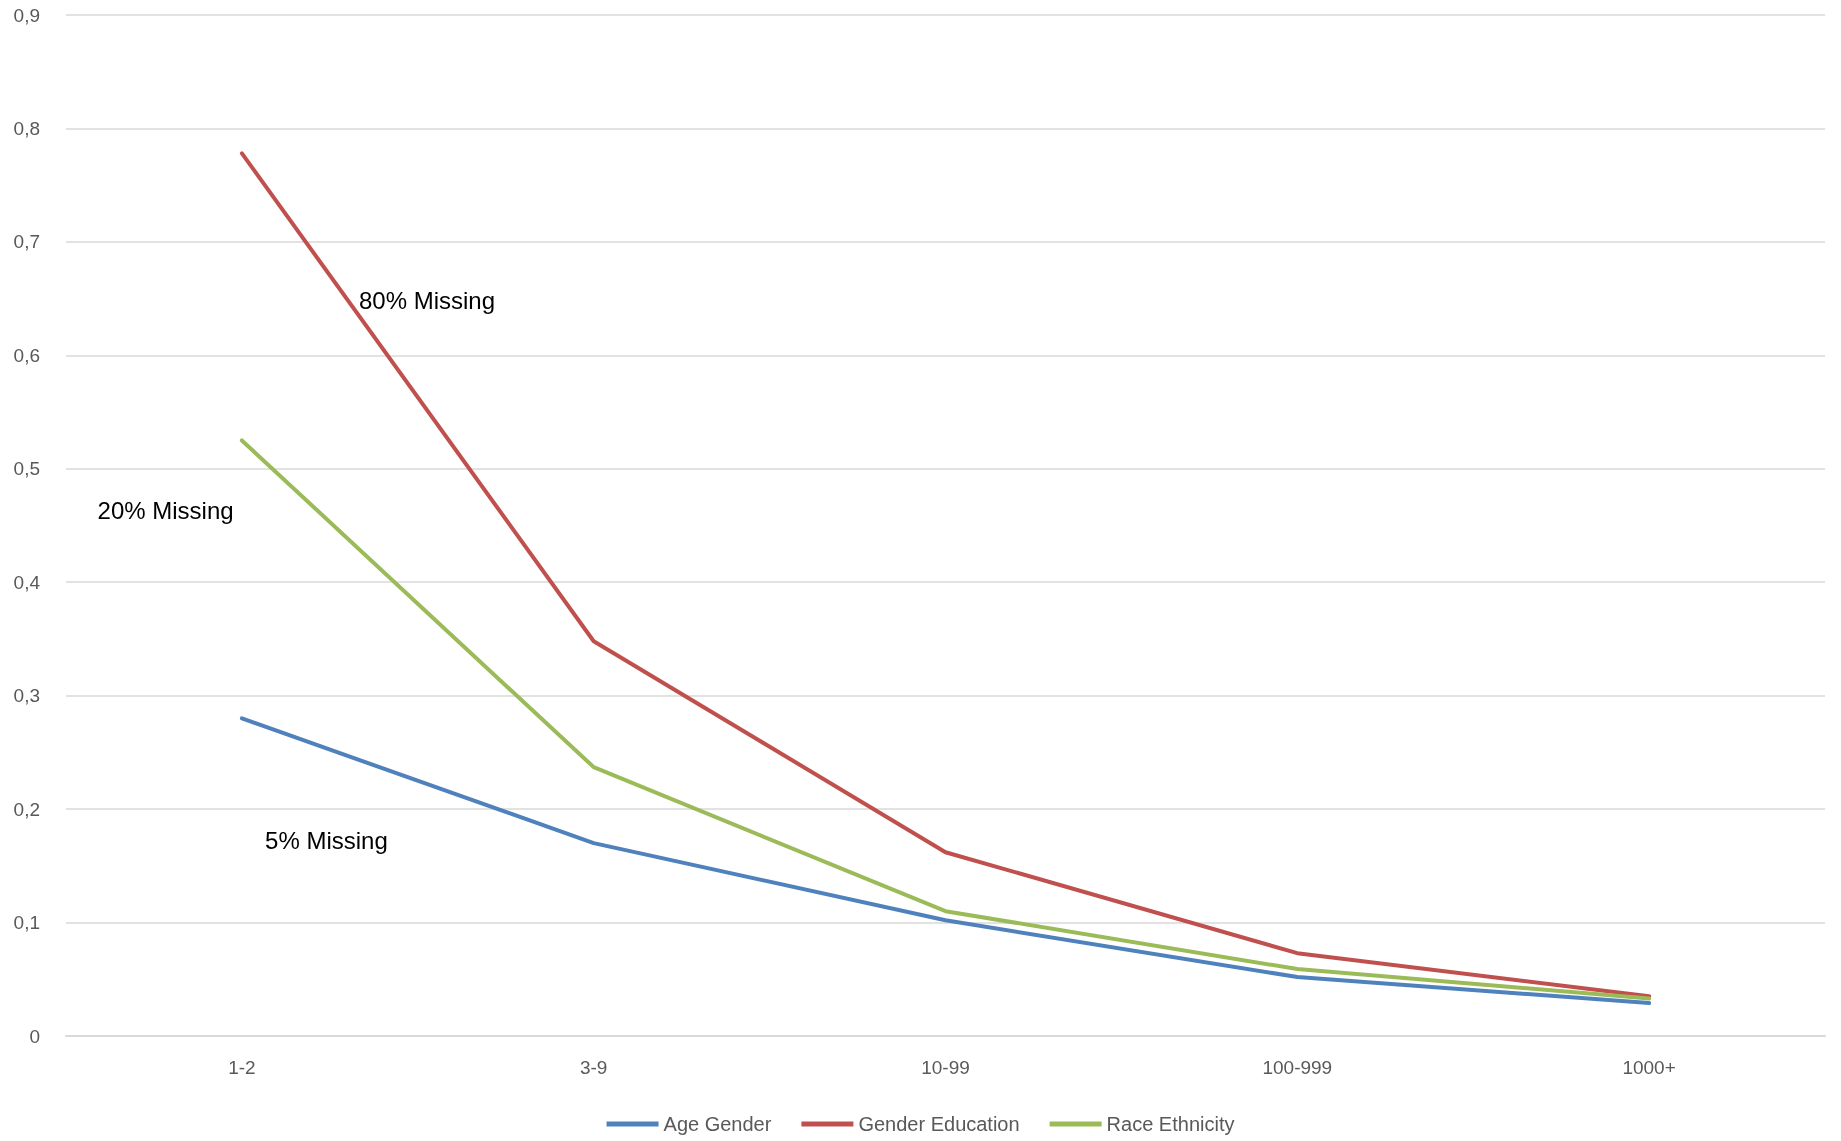 This screenshot has height=1141, width=1841. I want to click on annotation: 20% Missing, so click(165, 510).